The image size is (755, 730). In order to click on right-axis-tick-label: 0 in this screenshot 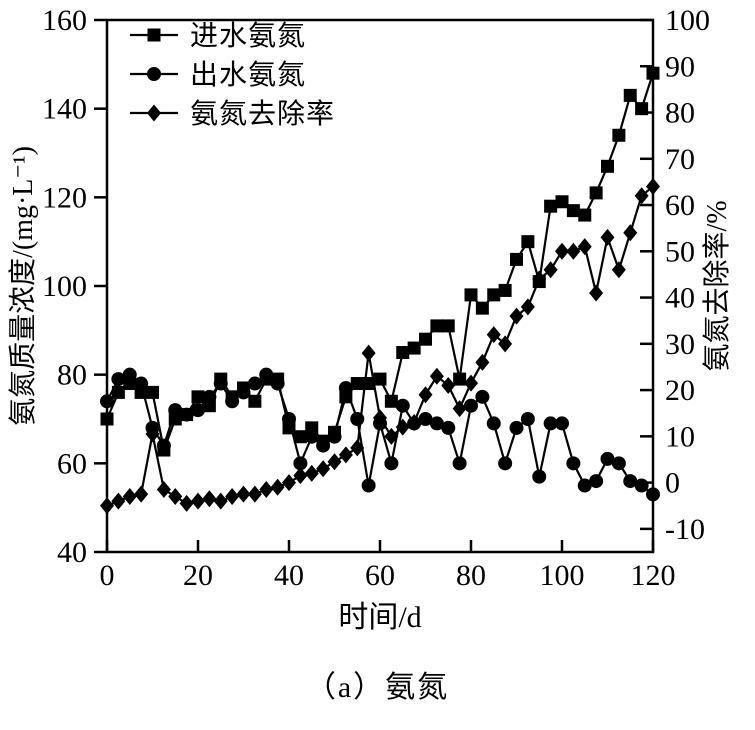, I will do `click(672, 483)`.